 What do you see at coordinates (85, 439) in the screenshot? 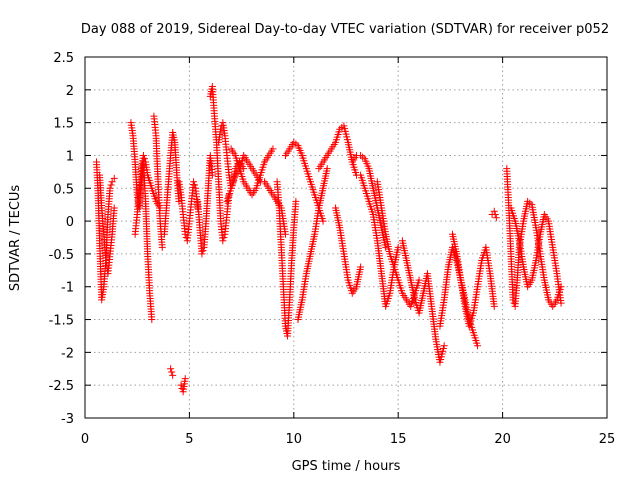
I see `x-tick-label: 0` at bounding box center [85, 439].